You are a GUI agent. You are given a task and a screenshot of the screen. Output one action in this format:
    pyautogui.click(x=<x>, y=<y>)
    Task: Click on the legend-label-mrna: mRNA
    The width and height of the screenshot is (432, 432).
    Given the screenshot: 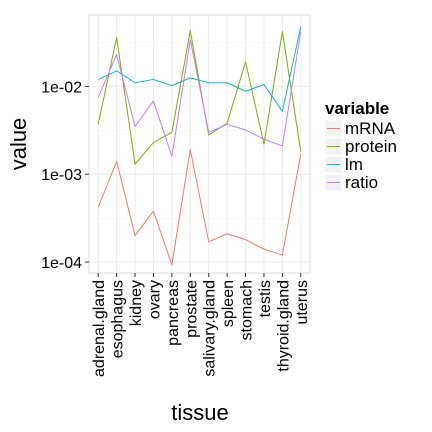 What is the action you would take?
    pyautogui.click(x=370, y=128)
    